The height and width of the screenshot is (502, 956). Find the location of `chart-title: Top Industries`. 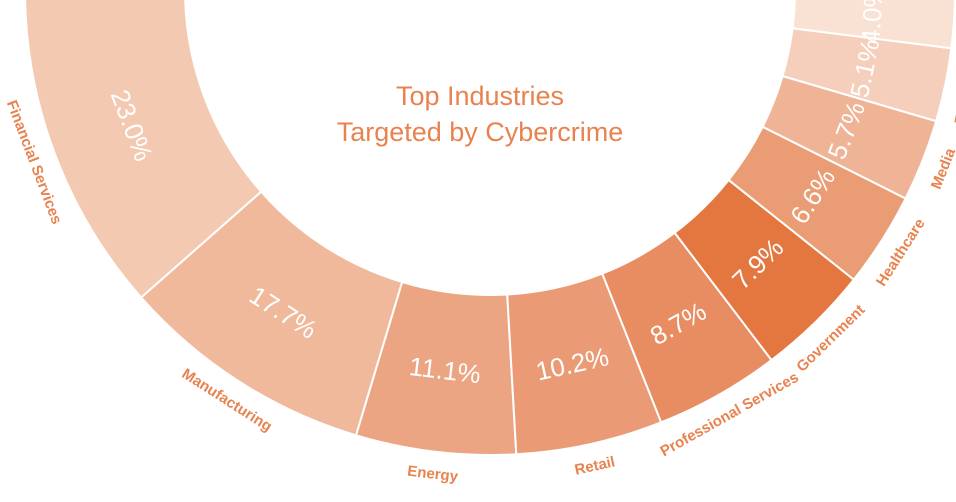

chart-title: Top Industries is located at coordinates (480, 96).